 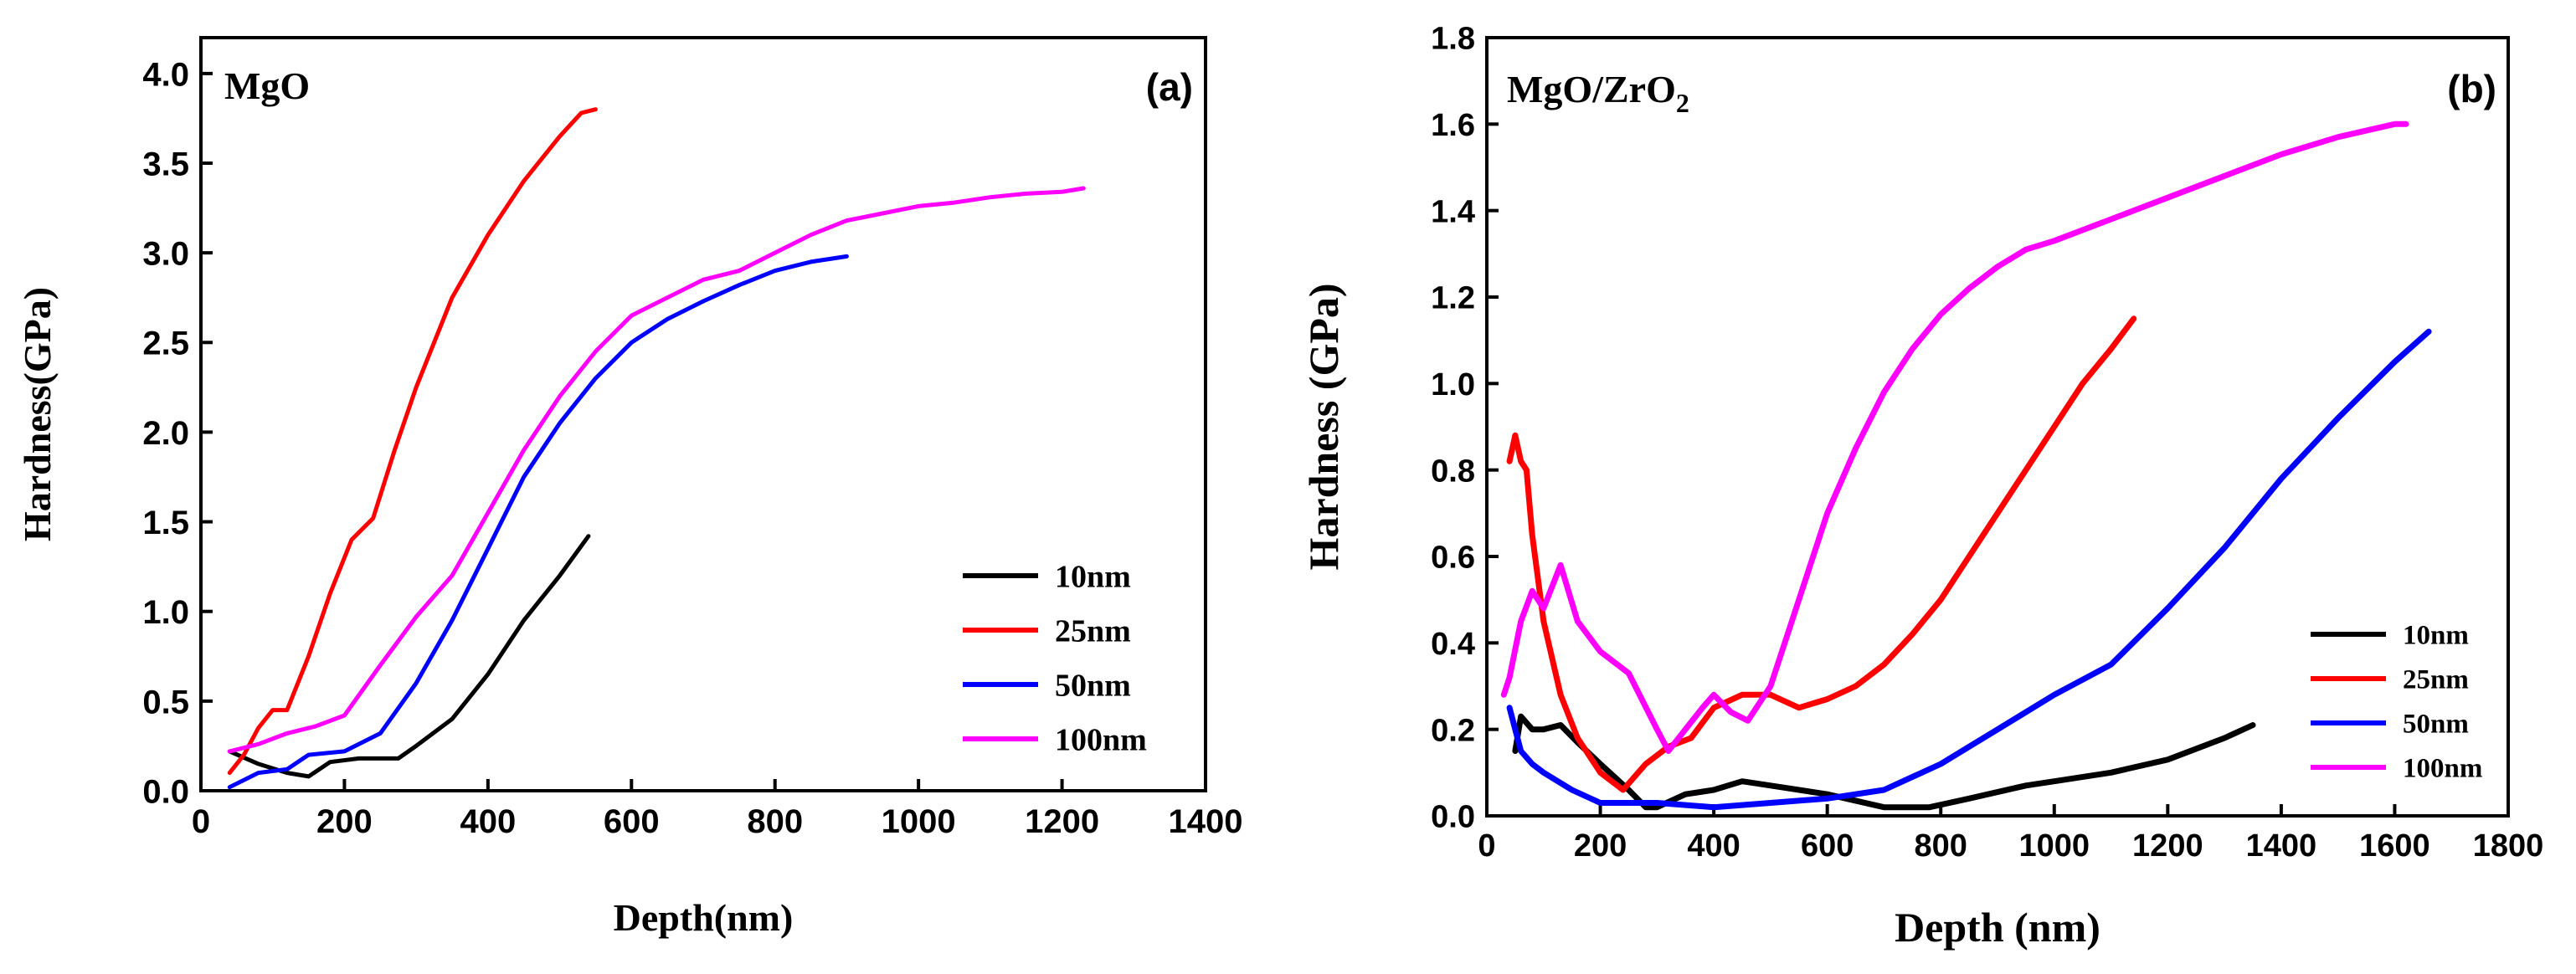 I want to click on panel-b-legend: 10nm 25nm 50nm 100nm, so click(x=2396, y=702).